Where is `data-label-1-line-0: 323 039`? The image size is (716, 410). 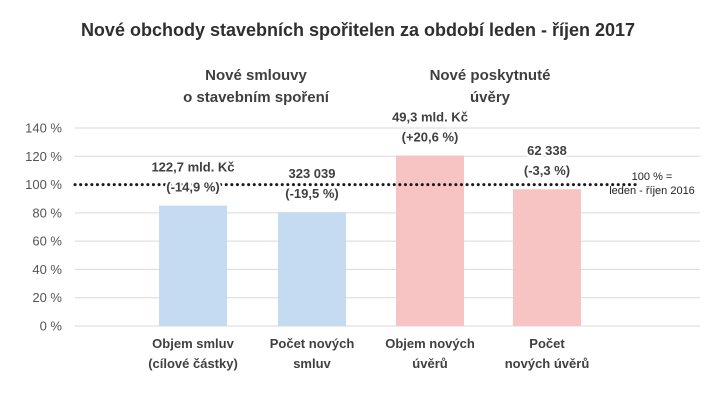
data-label-1-line-0: 323 039 is located at coordinates (312, 173).